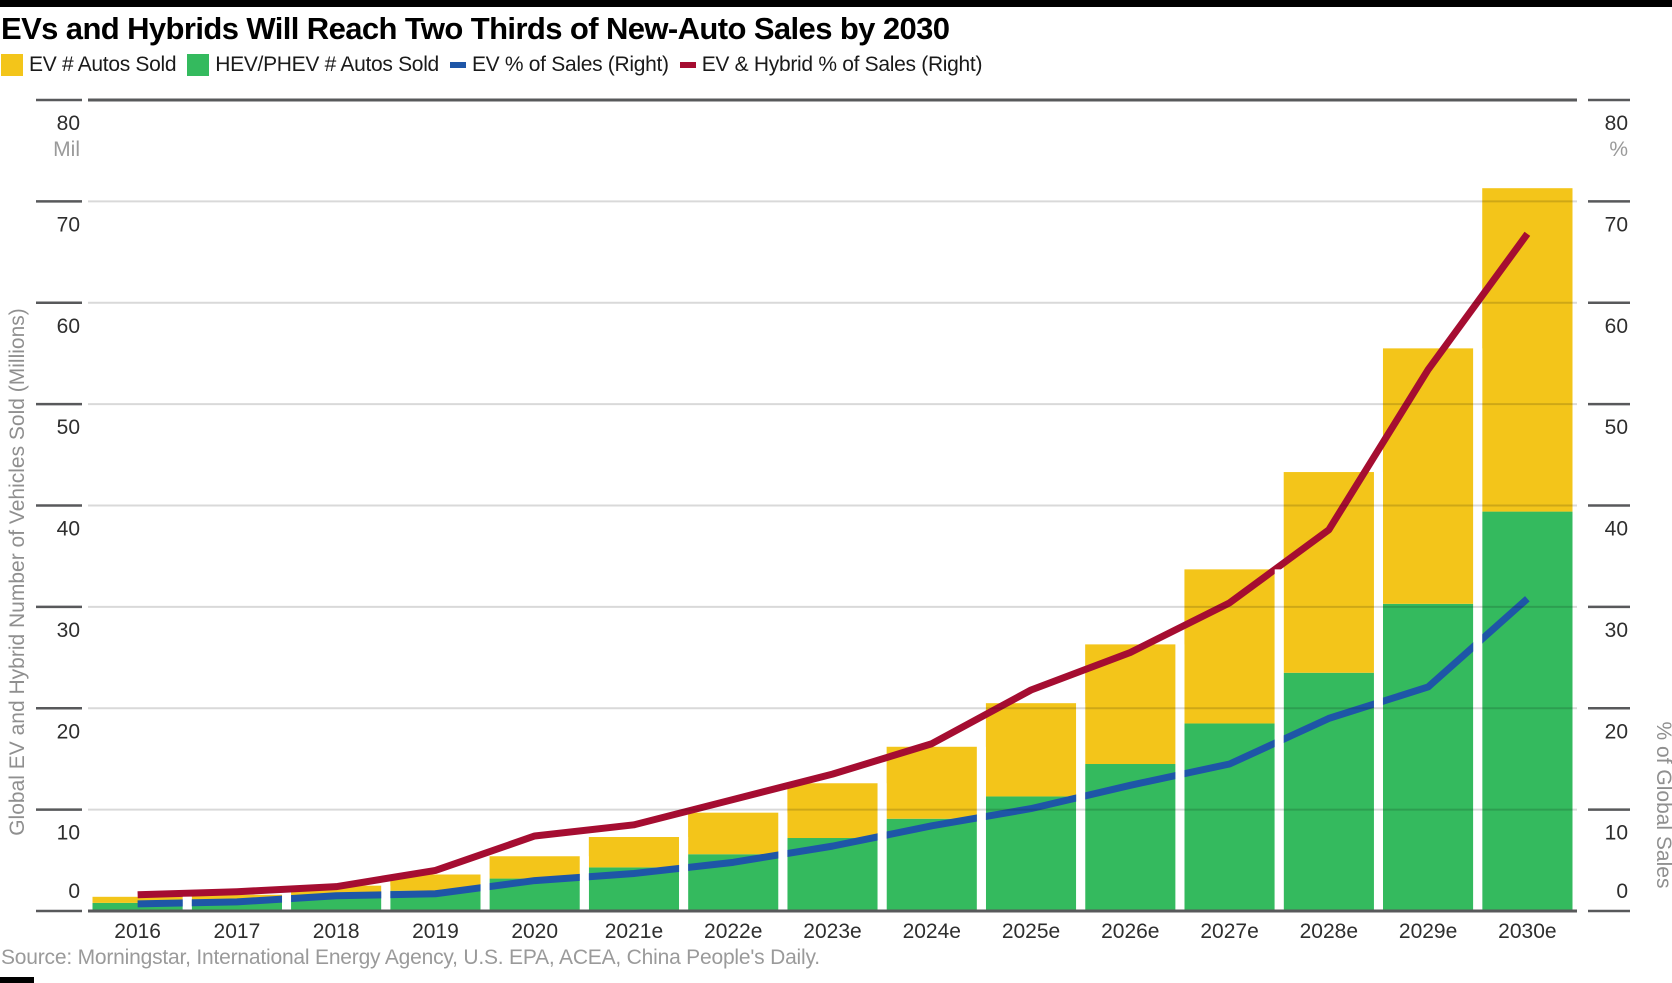 The image size is (1672, 983). I want to click on y-axis-label-right: 10, so click(1616, 833).